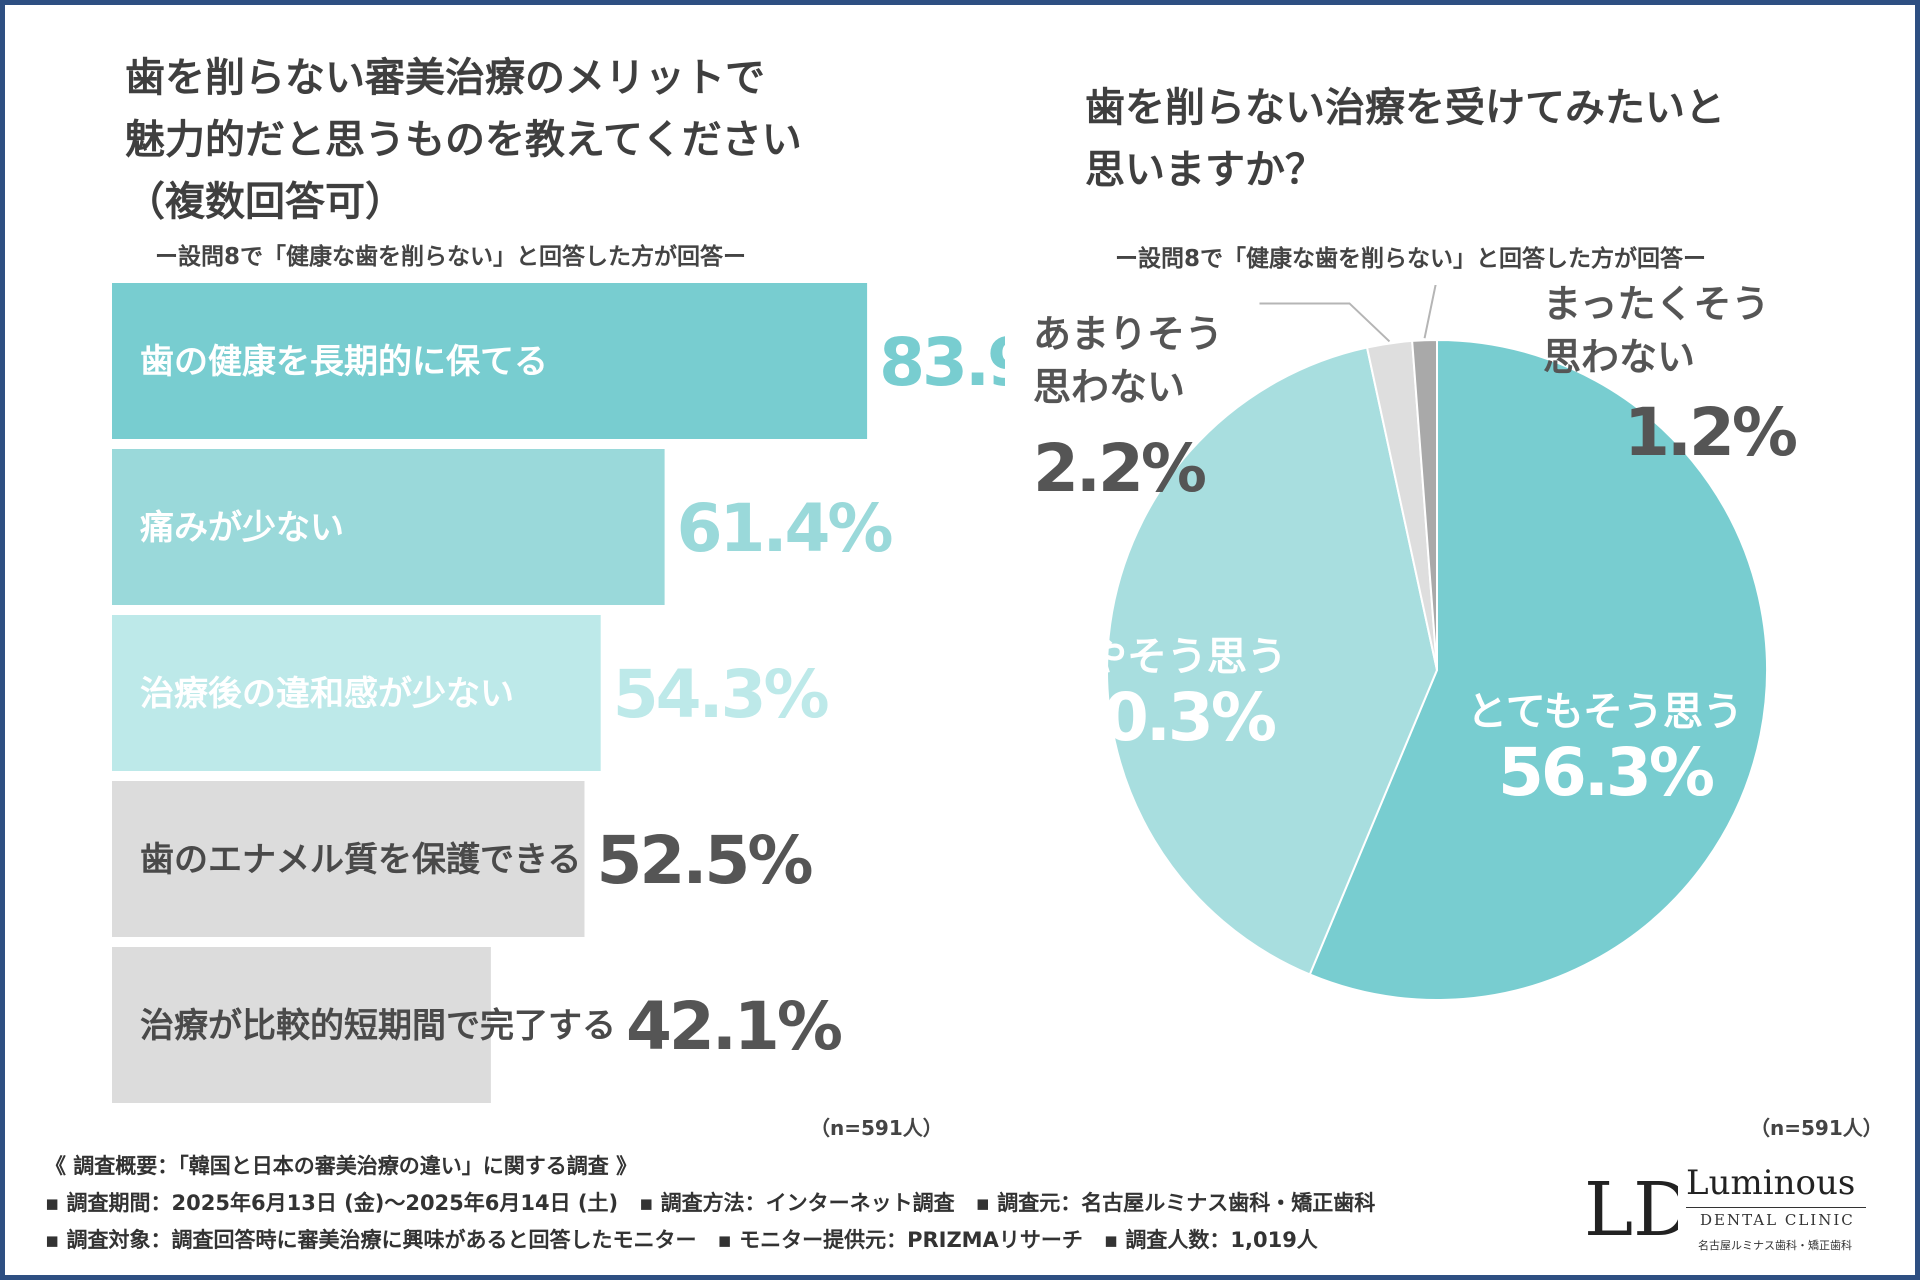  I want to click on logo-mark-text: LD, so click(1631, 1210).